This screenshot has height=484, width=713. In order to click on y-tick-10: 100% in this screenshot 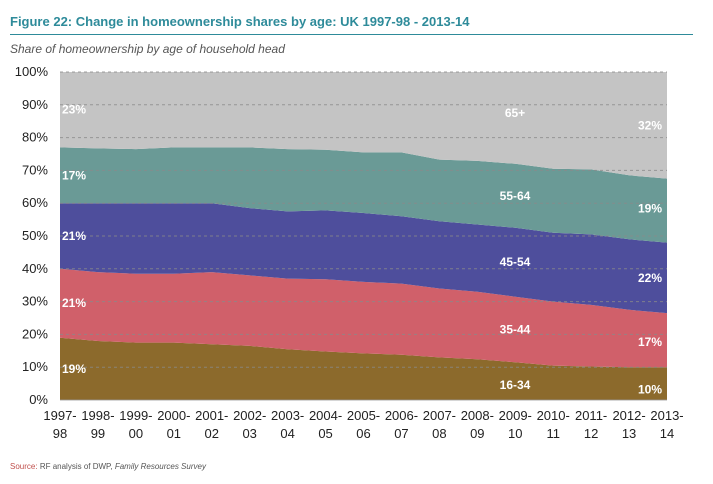, I will do `click(32, 71)`.